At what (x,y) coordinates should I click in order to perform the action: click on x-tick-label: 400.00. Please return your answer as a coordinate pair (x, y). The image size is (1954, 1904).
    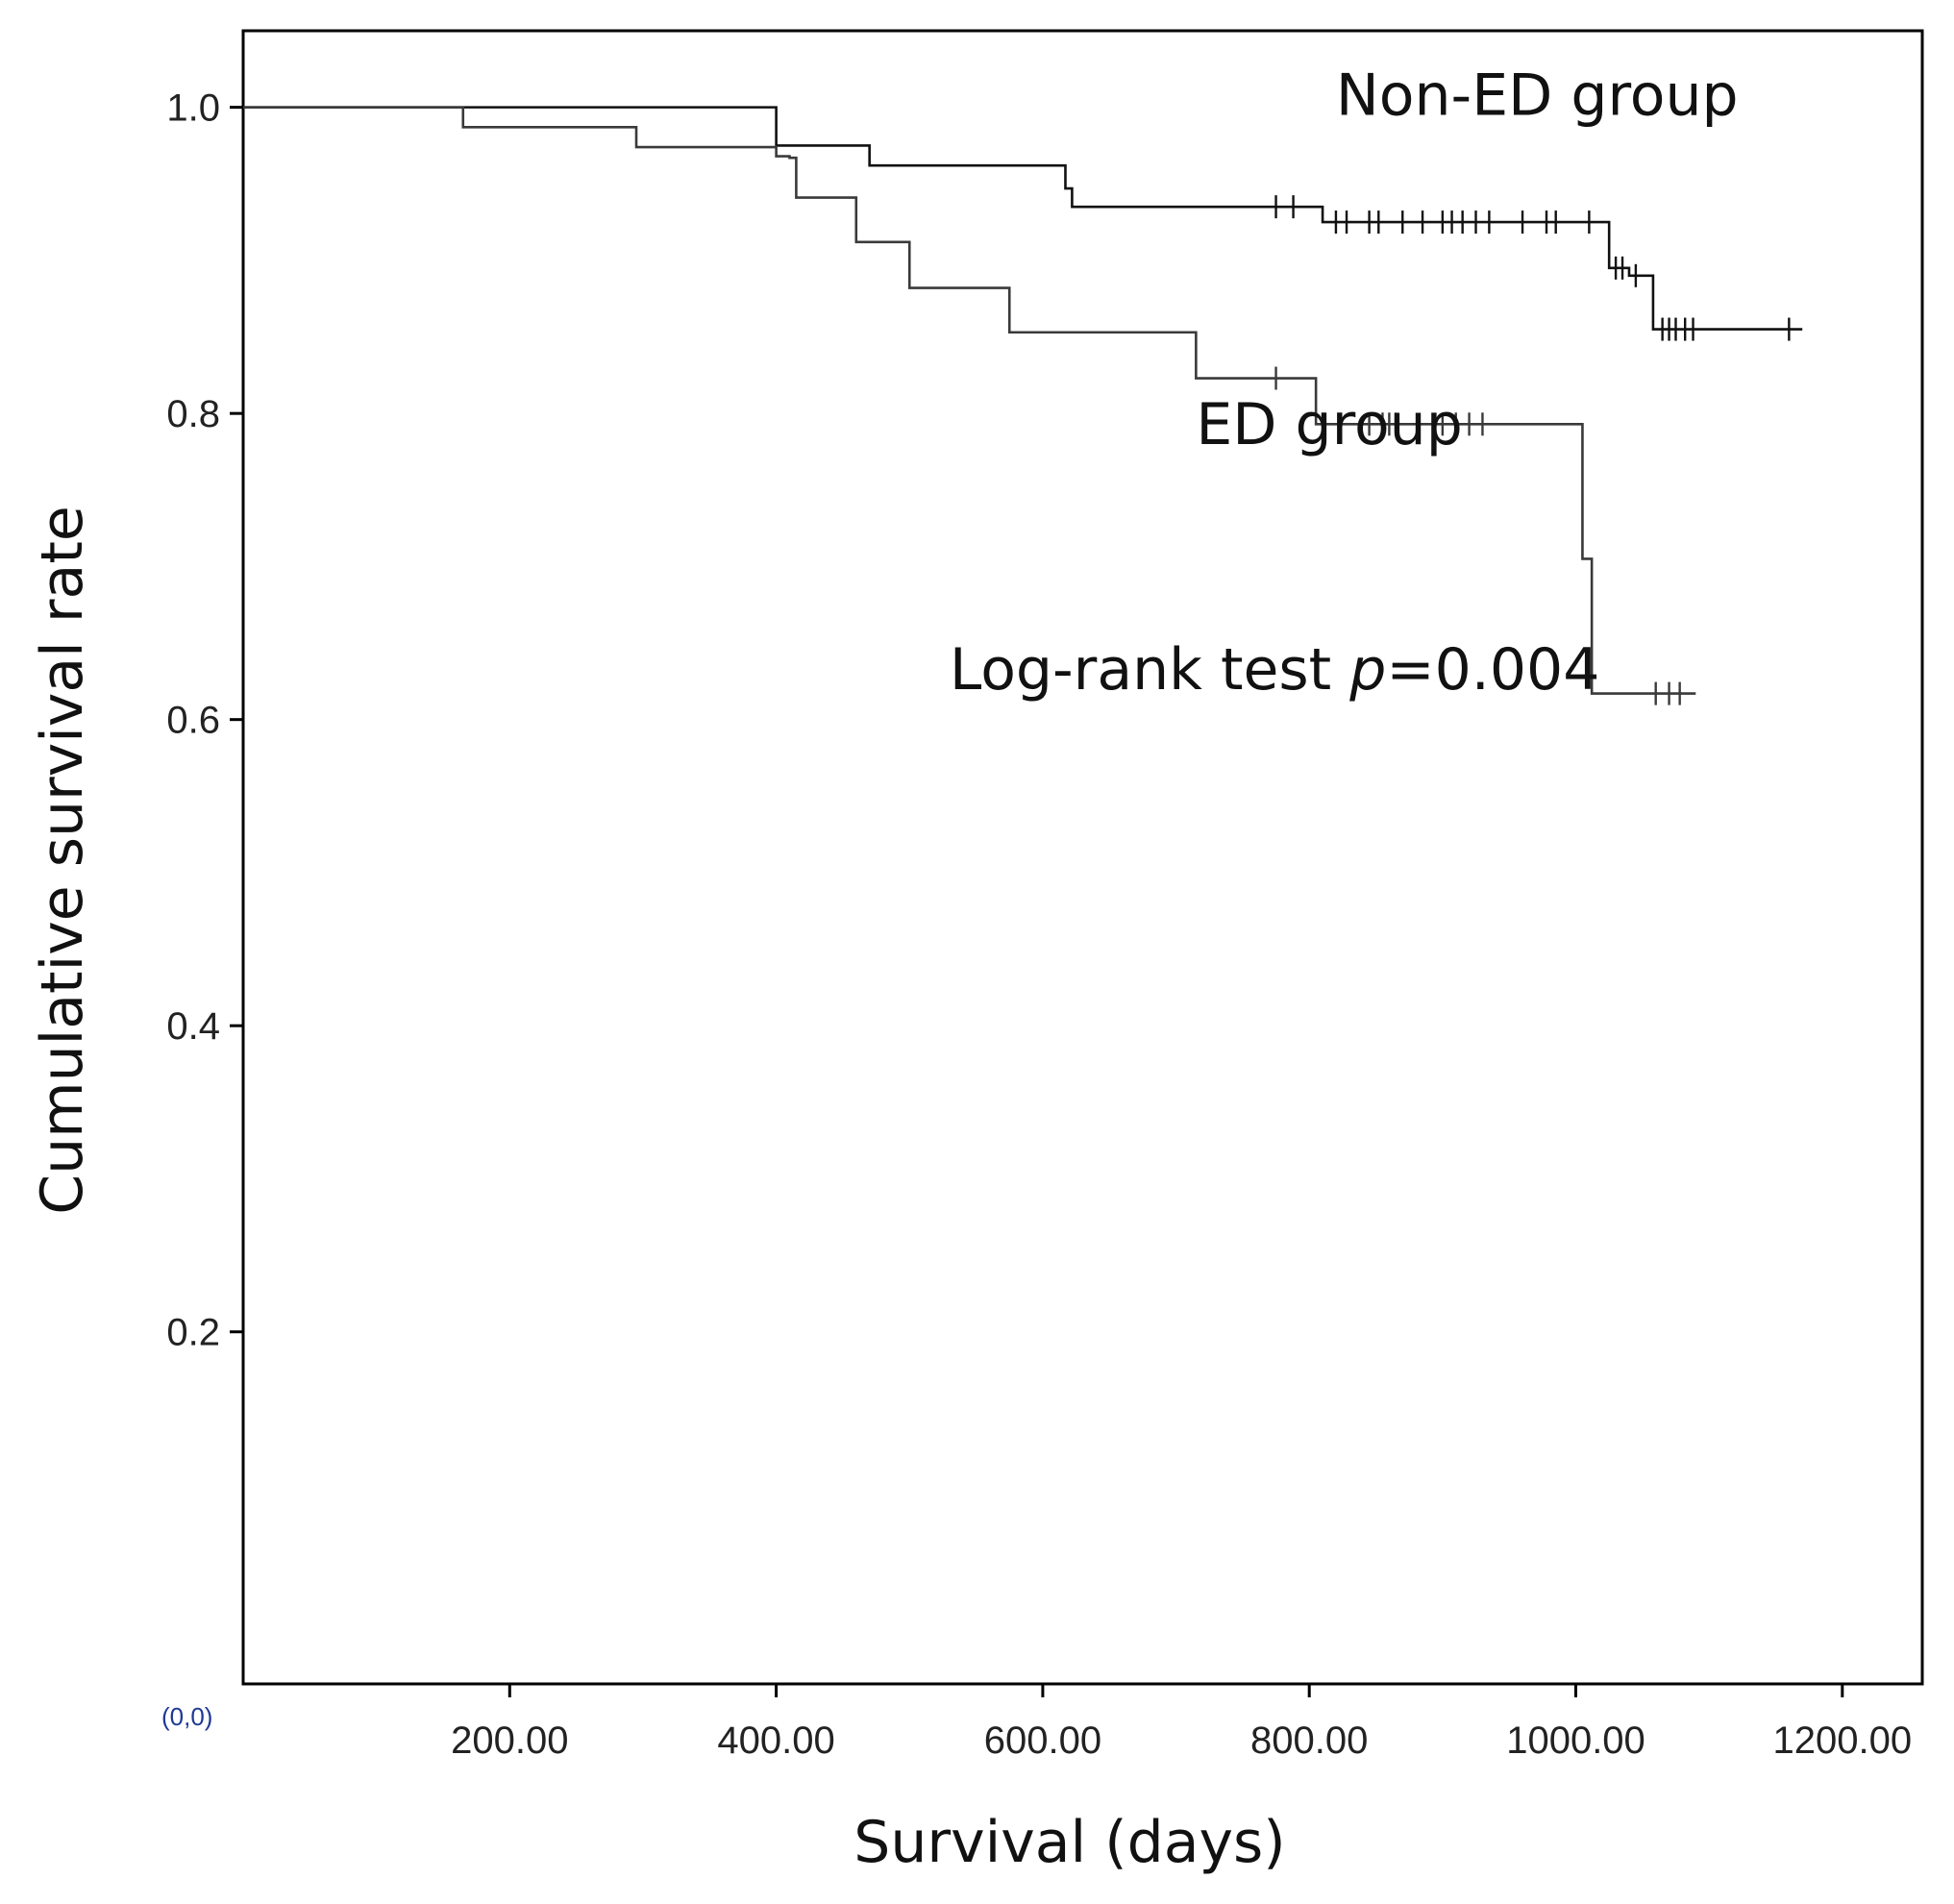
    Looking at the image, I should click on (775, 1740).